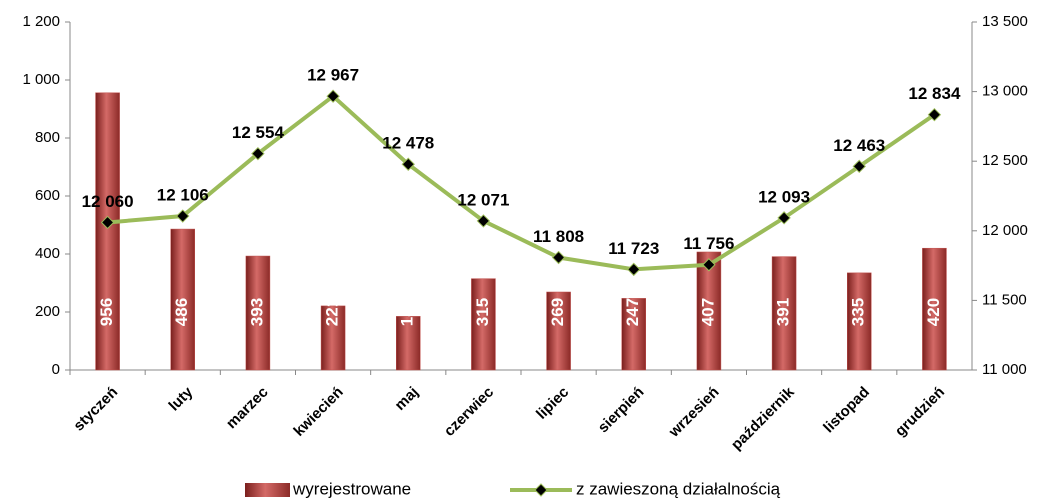 This screenshot has width=1057, height=502. I want to click on bar-value-label: 407, so click(707, 312).